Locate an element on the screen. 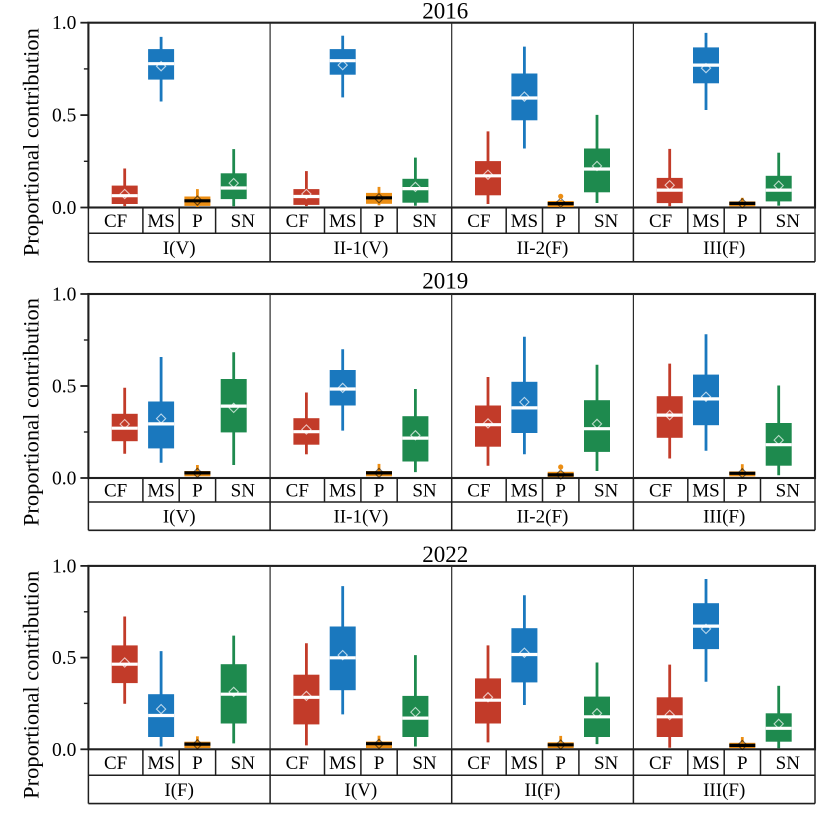  svg-text: 2022 is located at coordinates (445, 554).